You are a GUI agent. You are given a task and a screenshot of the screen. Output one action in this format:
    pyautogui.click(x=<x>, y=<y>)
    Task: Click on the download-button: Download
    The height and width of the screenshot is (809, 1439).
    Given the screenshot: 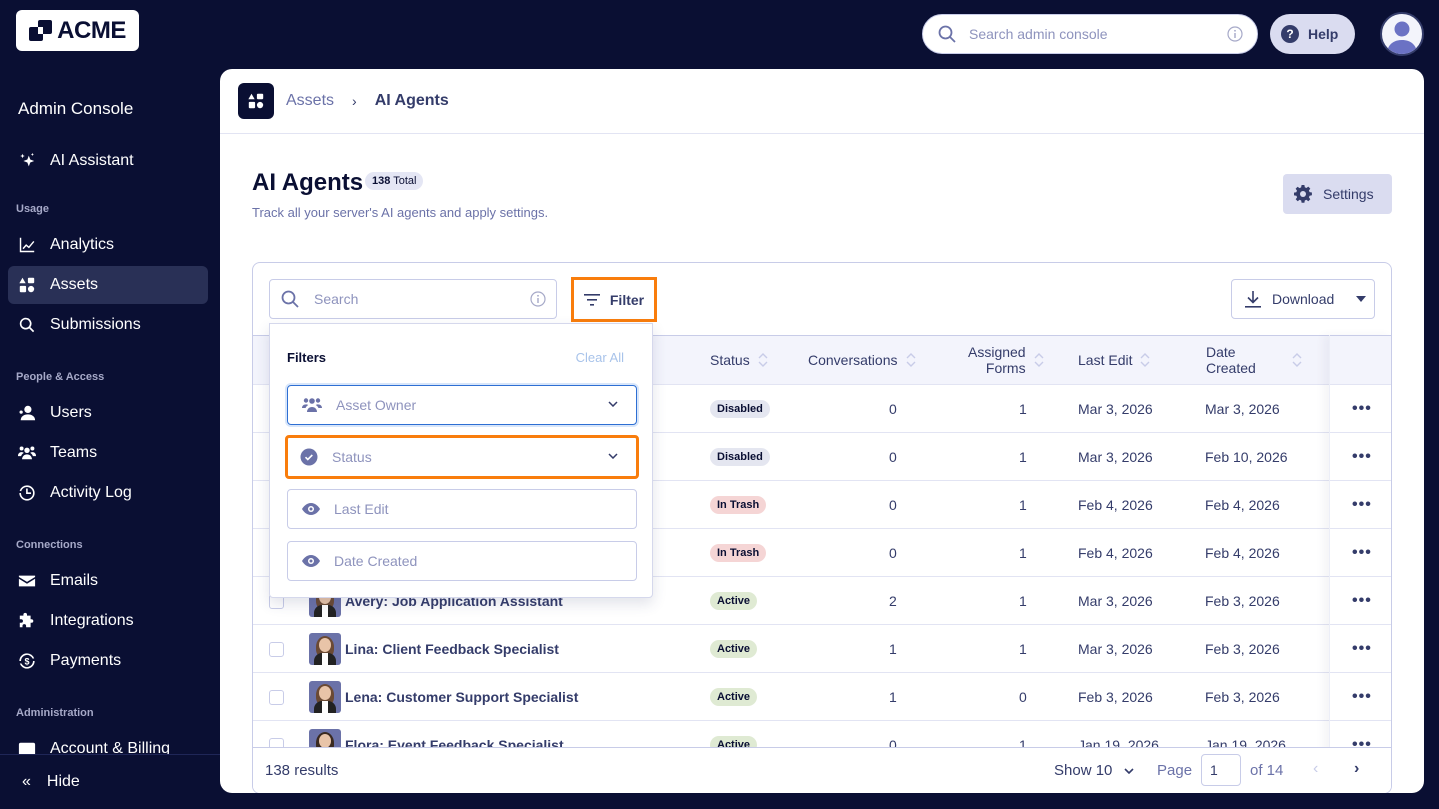 What is the action you would take?
    pyautogui.click(x=1303, y=299)
    